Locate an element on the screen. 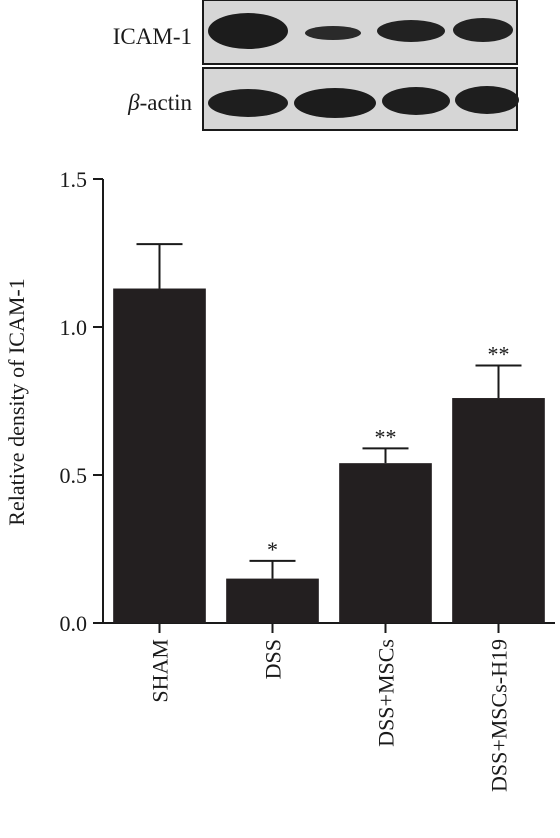 Image resolution: width=560 pixels, height=838 pixels. x-ticks: SHAM DSS DSS+MSCs DSS+MSCs-H19 is located at coordinates (330, 707).